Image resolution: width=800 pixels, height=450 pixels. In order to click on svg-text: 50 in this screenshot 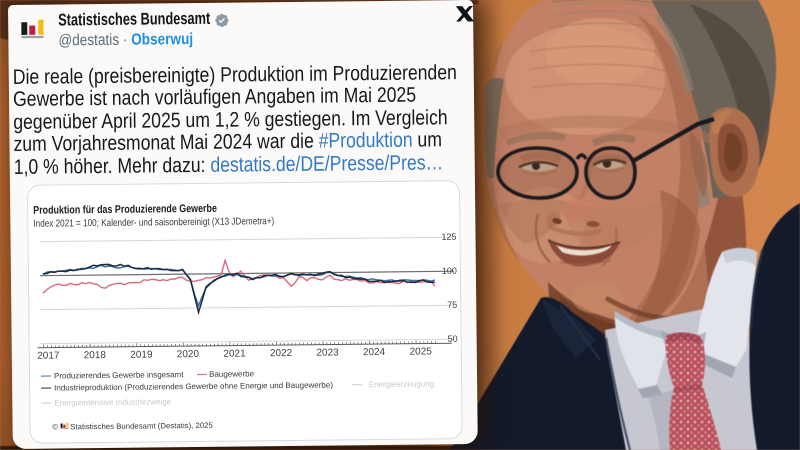, I will do `click(453, 339)`.